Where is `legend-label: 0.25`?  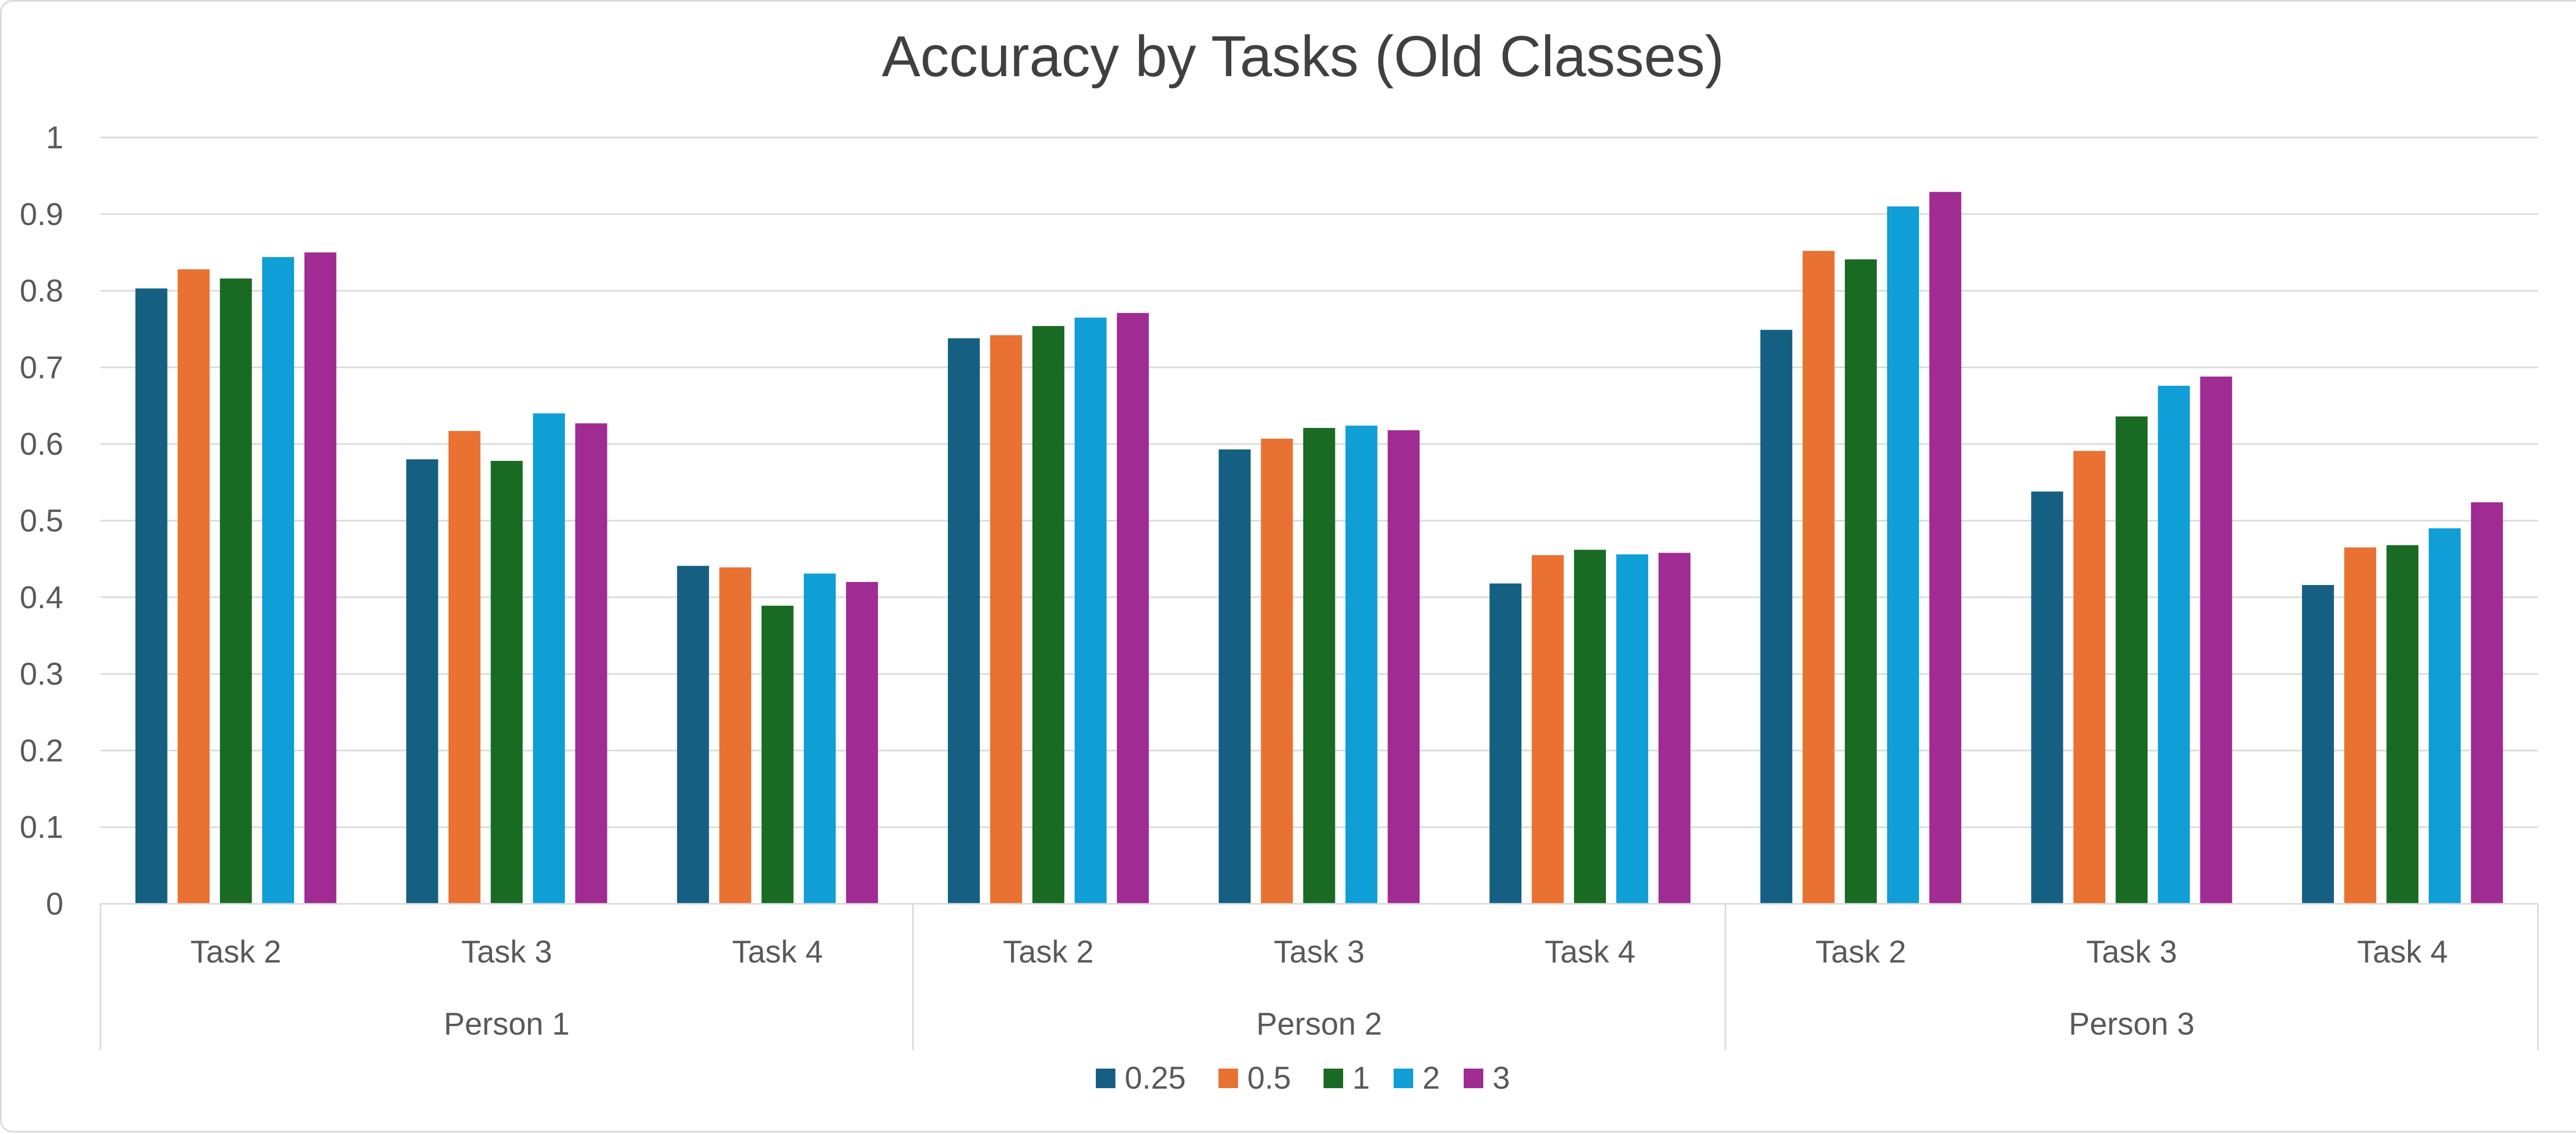
legend-label: 0.25 is located at coordinates (1155, 1077).